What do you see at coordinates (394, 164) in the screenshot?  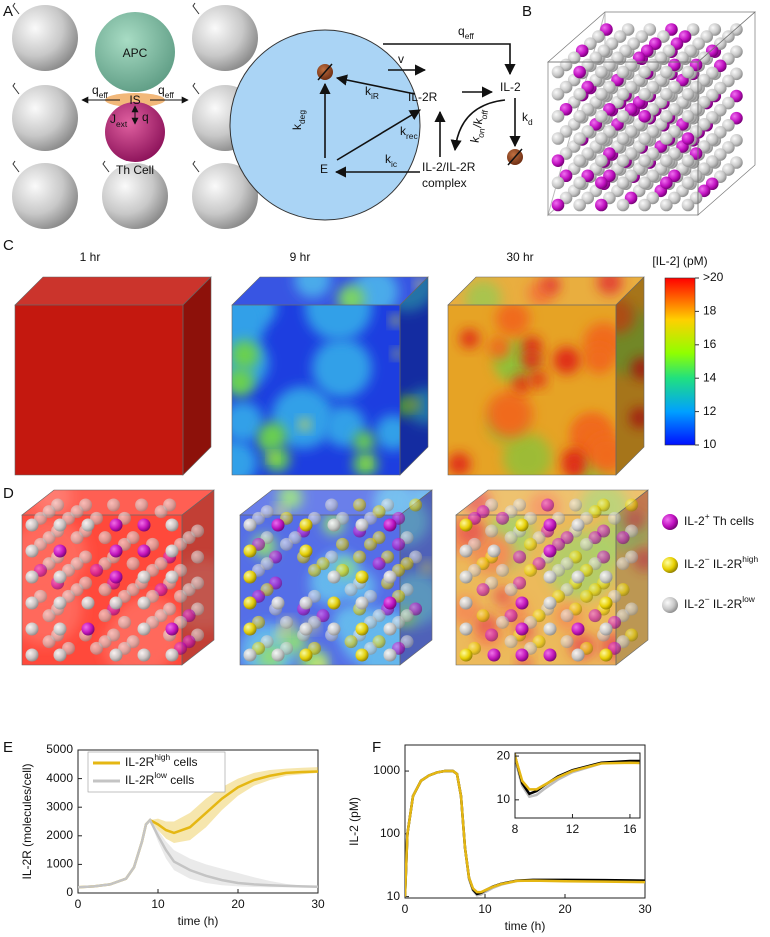 I see `text-part: ic` at bounding box center [394, 164].